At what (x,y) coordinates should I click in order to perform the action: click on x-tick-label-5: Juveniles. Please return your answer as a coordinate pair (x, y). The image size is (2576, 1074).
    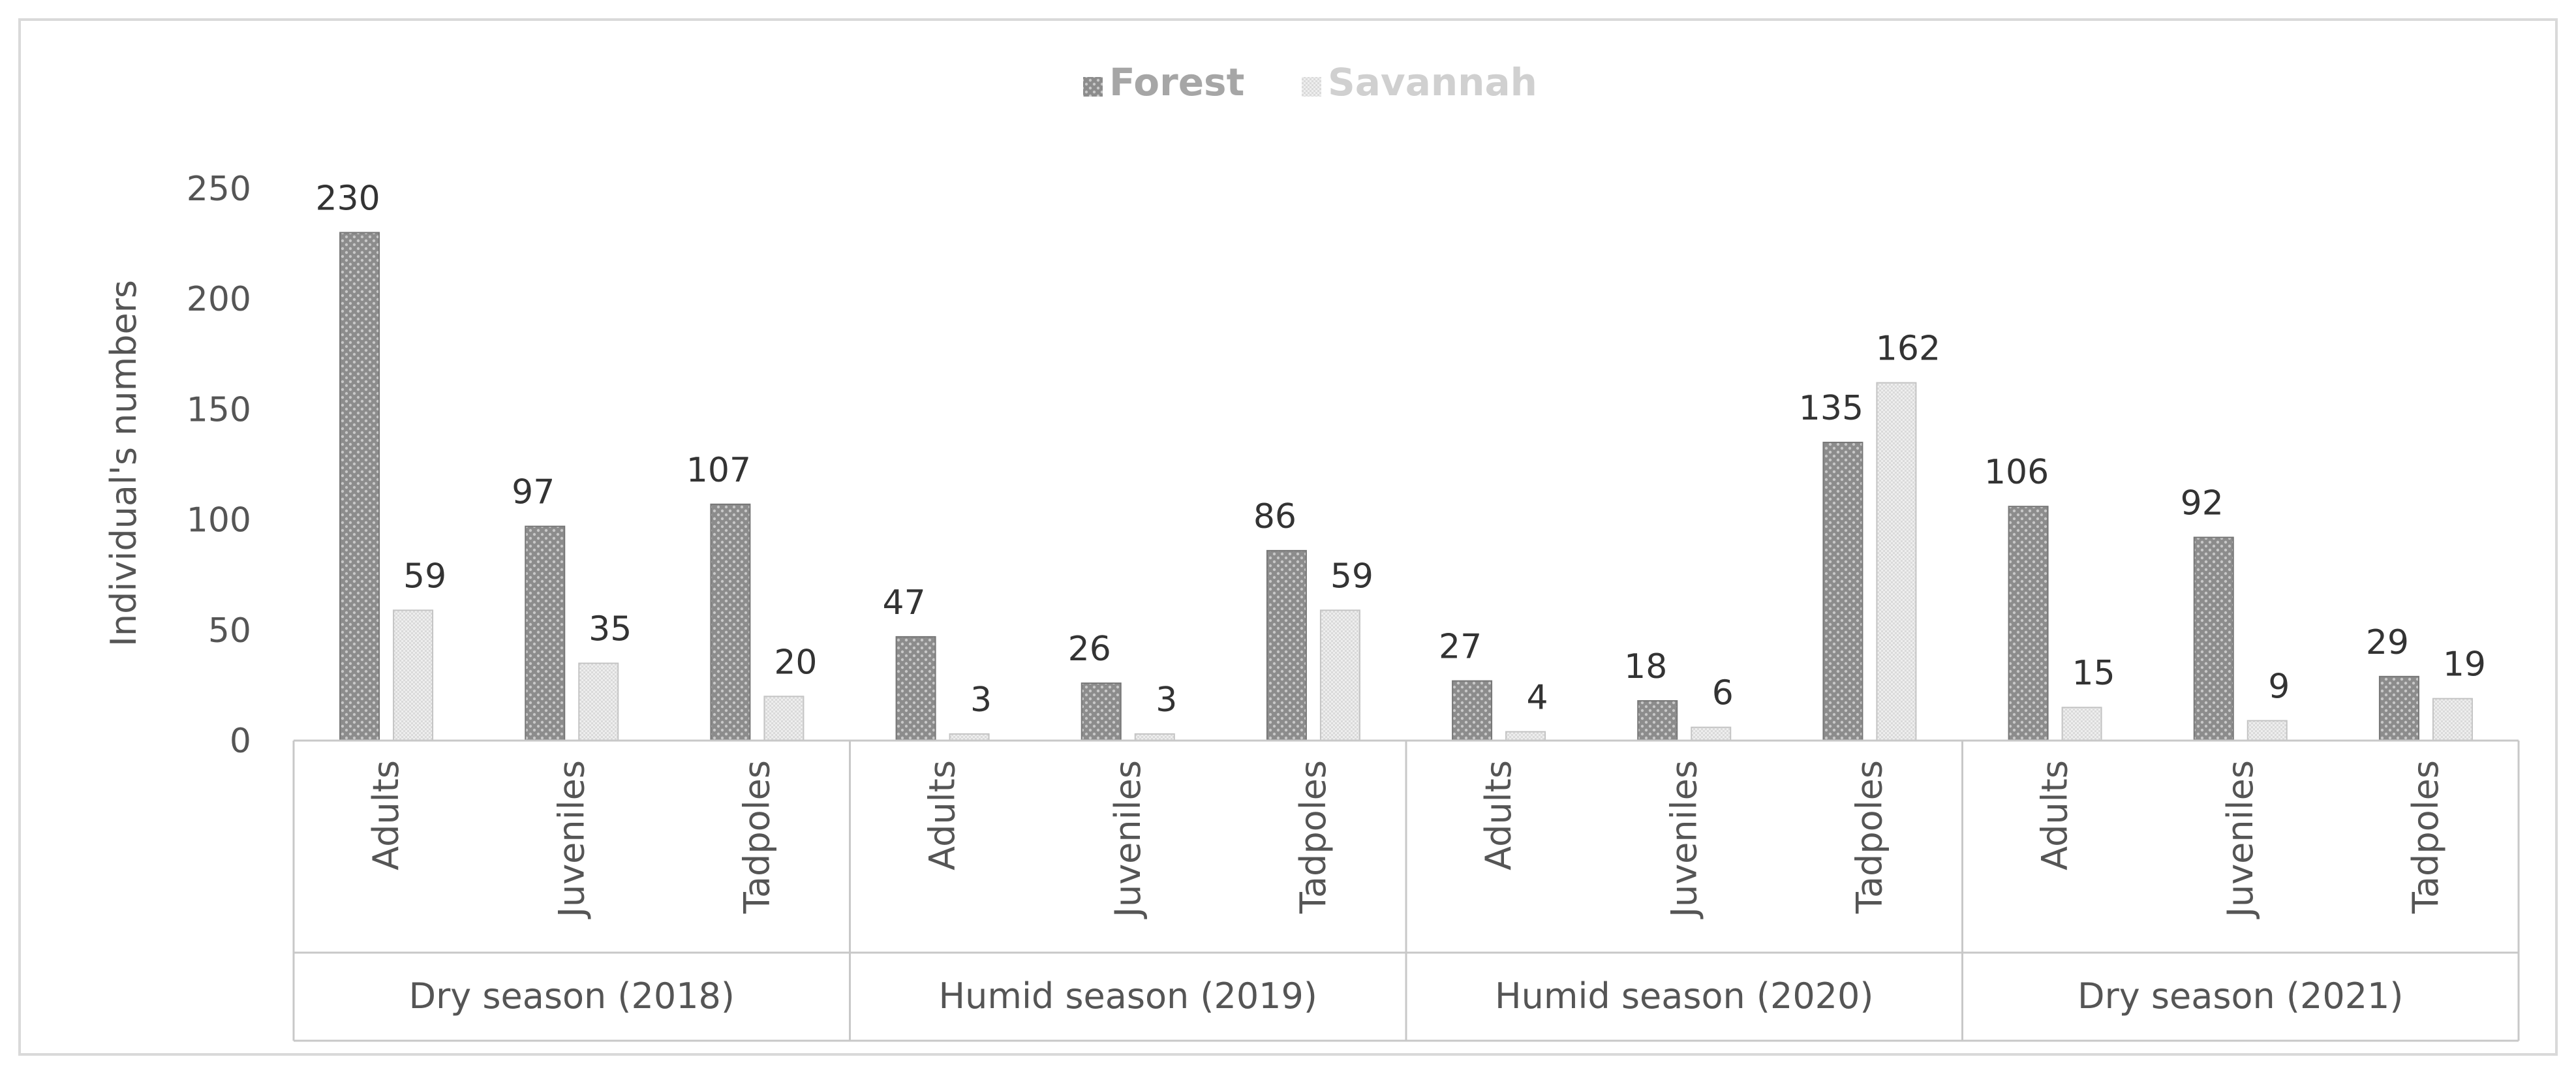
    Looking at the image, I should click on (1127, 839).